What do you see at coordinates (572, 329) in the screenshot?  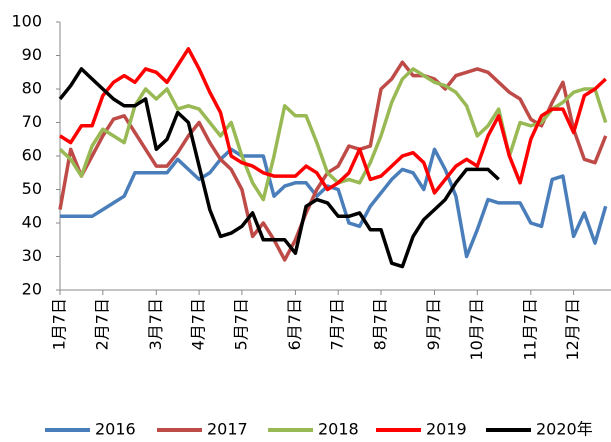 I see `x-tick-label: 12月7日` at bounding box center [572, 329].